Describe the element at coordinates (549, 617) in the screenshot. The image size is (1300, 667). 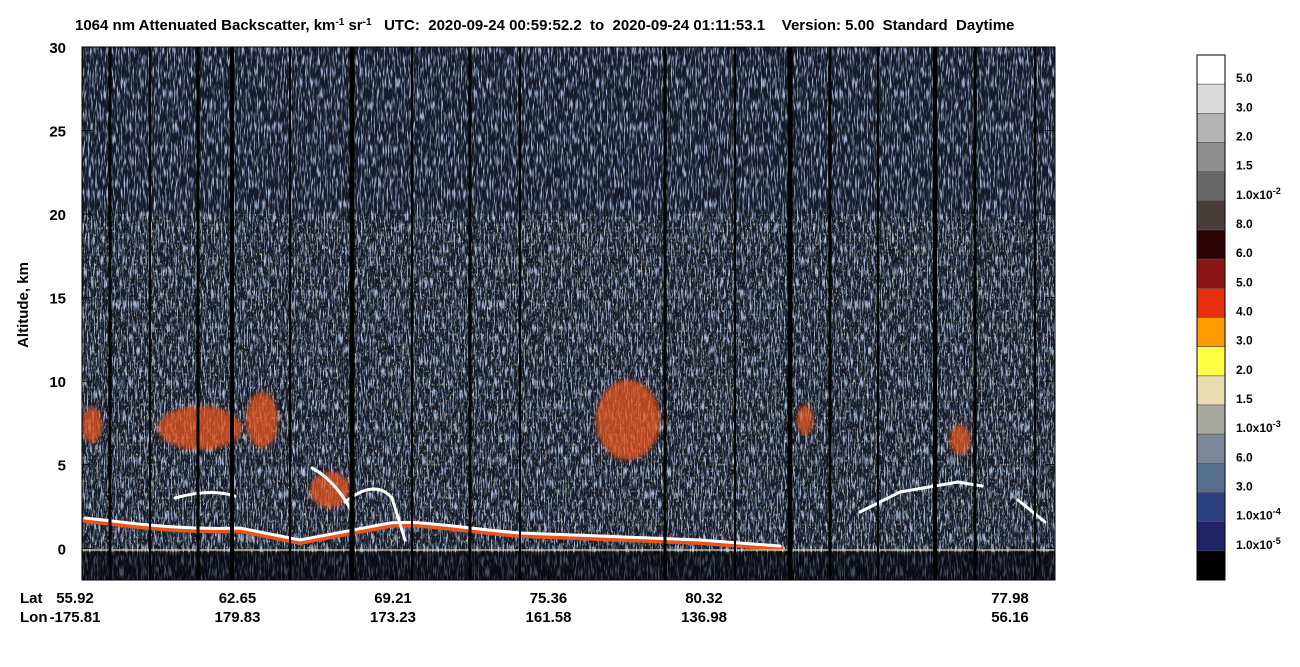
I see `lon-label: 161.58` at that location.